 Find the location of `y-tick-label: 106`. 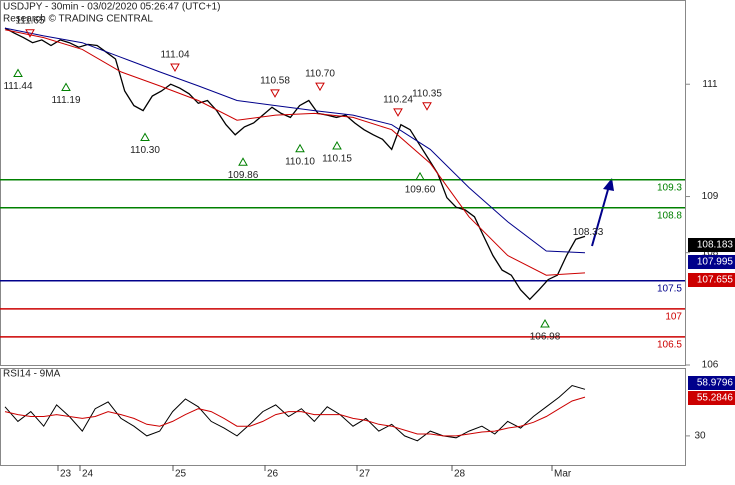

y-tick-label: 106 is located at coordinates (710, 365).